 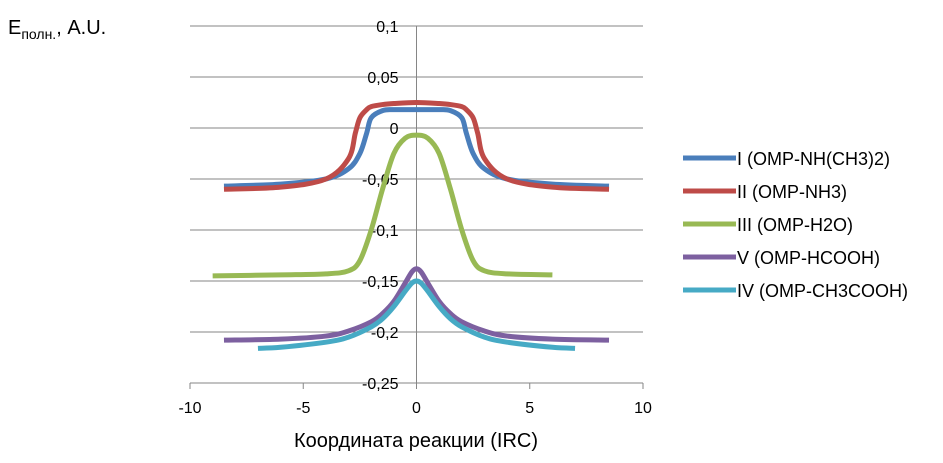 I want to click on y-tick-label: -0,25, so click(x=380, y=384).